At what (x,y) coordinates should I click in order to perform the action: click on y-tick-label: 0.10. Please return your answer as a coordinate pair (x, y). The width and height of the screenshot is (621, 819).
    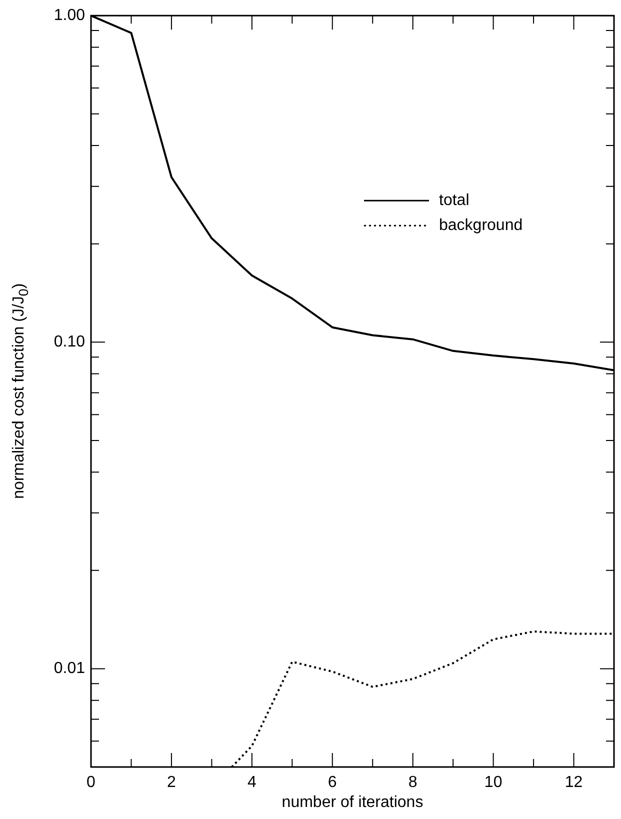
    Looking at the image, I should click on (70, 342).